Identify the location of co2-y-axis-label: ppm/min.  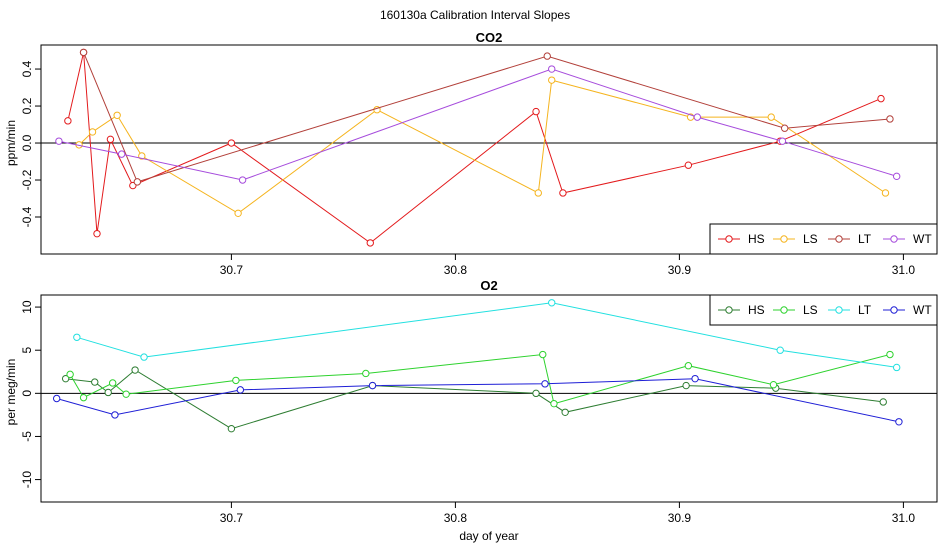
(11, 143).